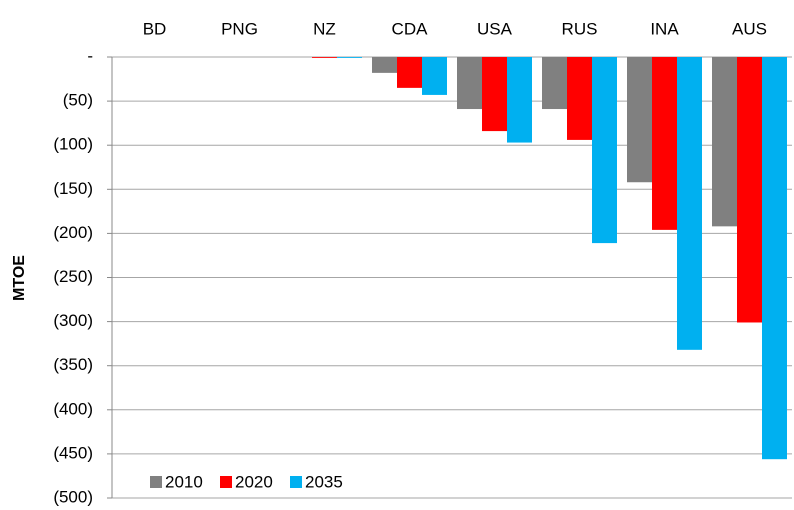 The height and width of the screenshot is (510, 794). What do you see at coordinates (73, 496) in the screenshot?
I see `y-tick-label: (500)` at bounding box center [73, 496].